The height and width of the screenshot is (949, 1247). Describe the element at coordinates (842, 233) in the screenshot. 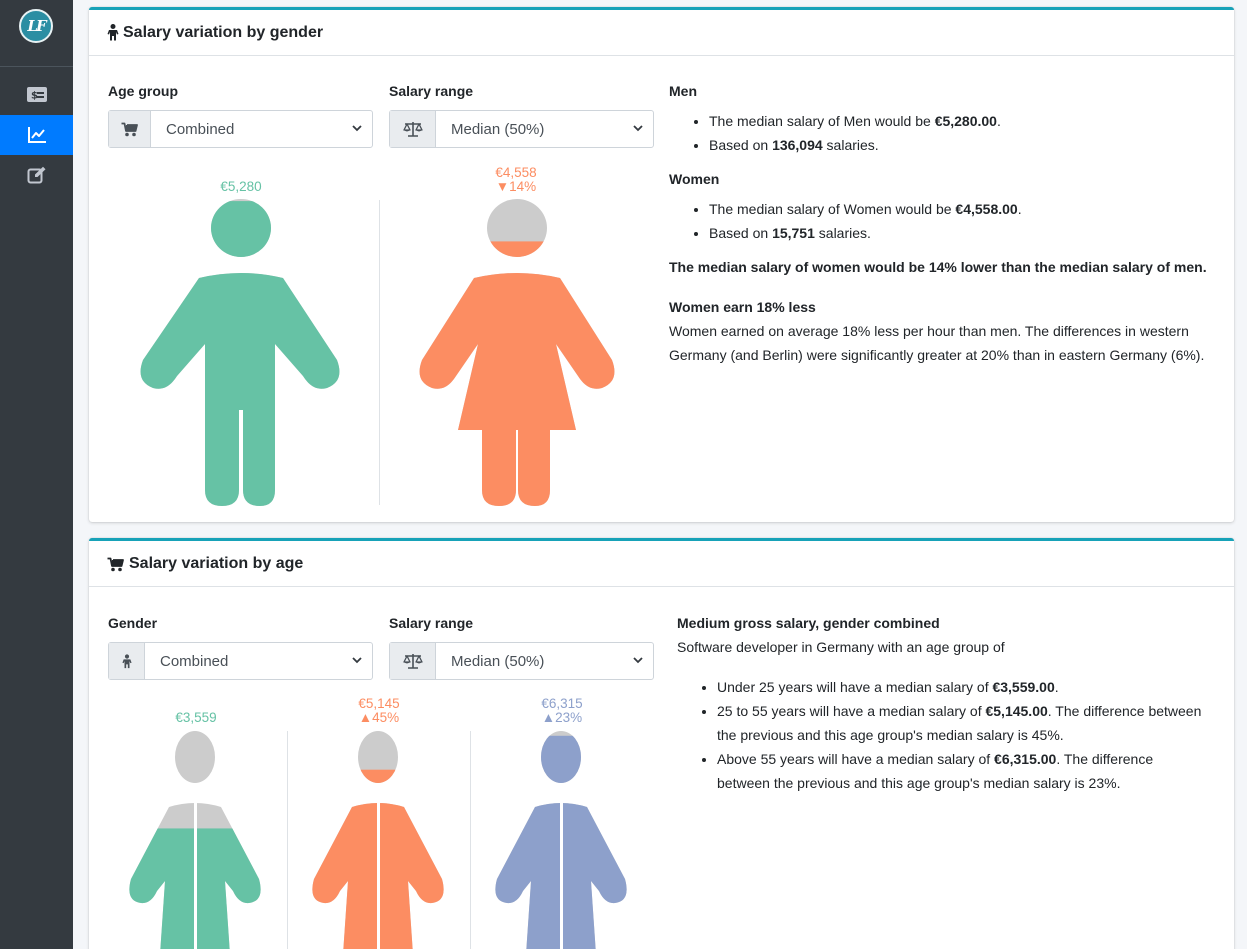

I see `women-count-post: salaries.` at that location.